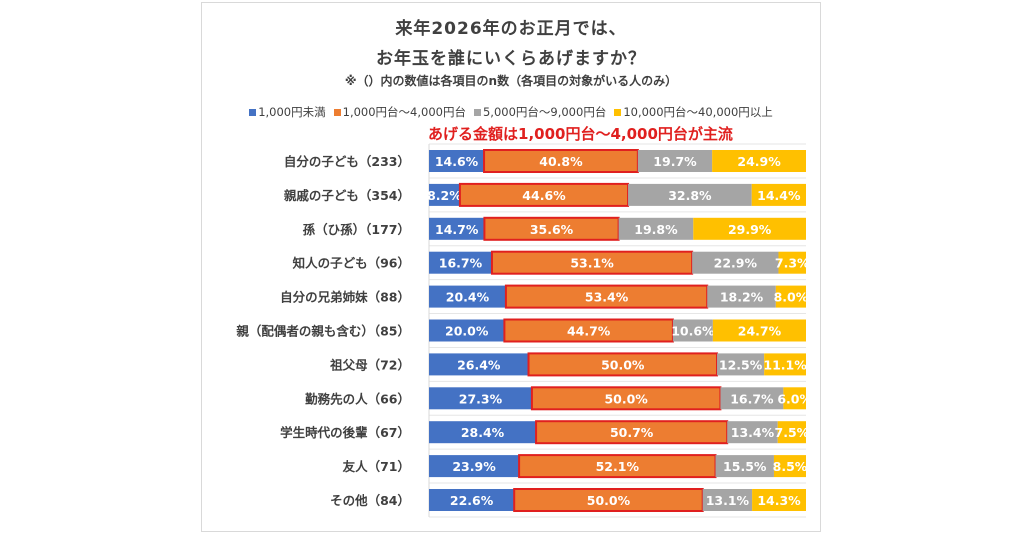 The height and width of the screenshot is (537, 1024). What do you see at coordinates (345, 432) in the screenshot?
I see `category-label: 学生時代の後輩（67）` at bounding box center [345, 432].